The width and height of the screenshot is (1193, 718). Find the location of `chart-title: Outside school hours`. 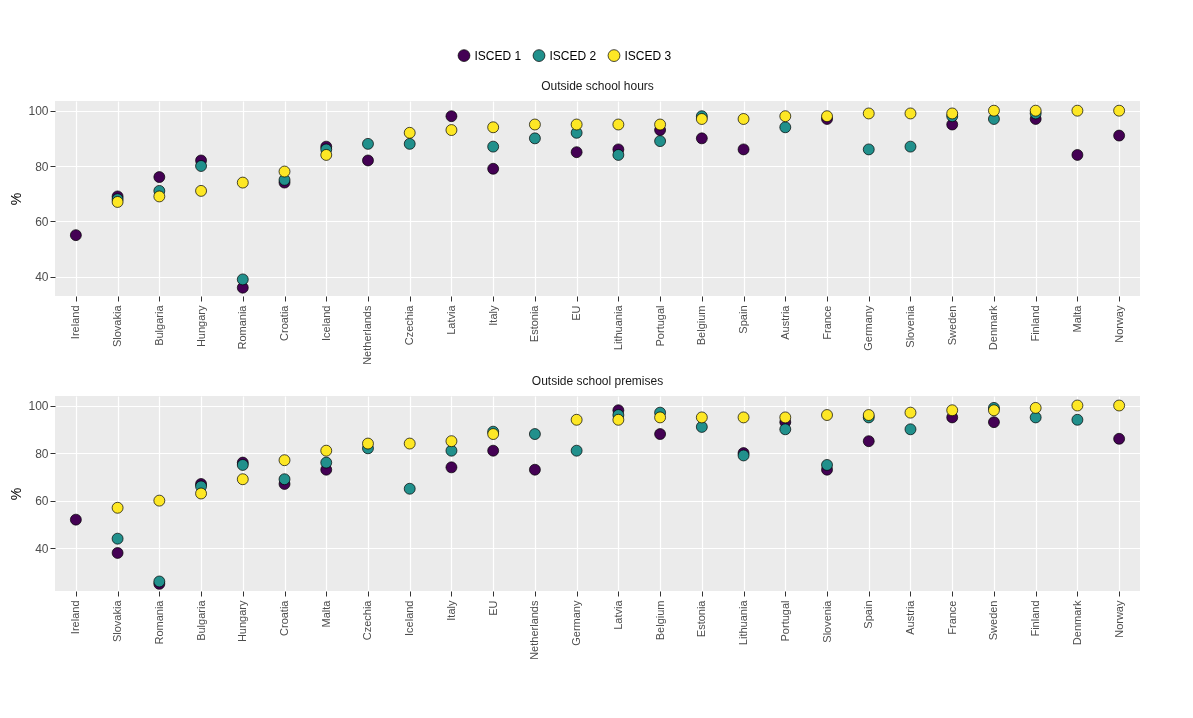

chart-title: Outside school hours is located at coordinates (597, 86).